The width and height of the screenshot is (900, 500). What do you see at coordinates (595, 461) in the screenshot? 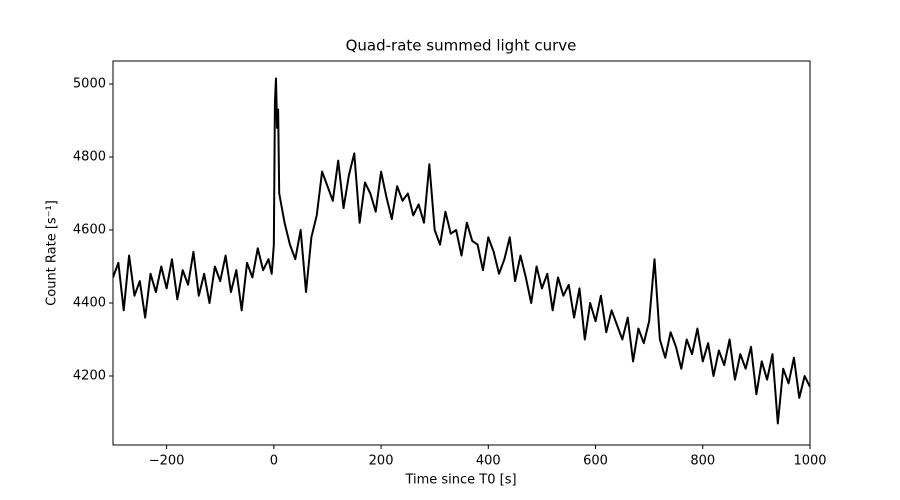
I see `x-tick-label: 600` at bounding box center [595, 461].